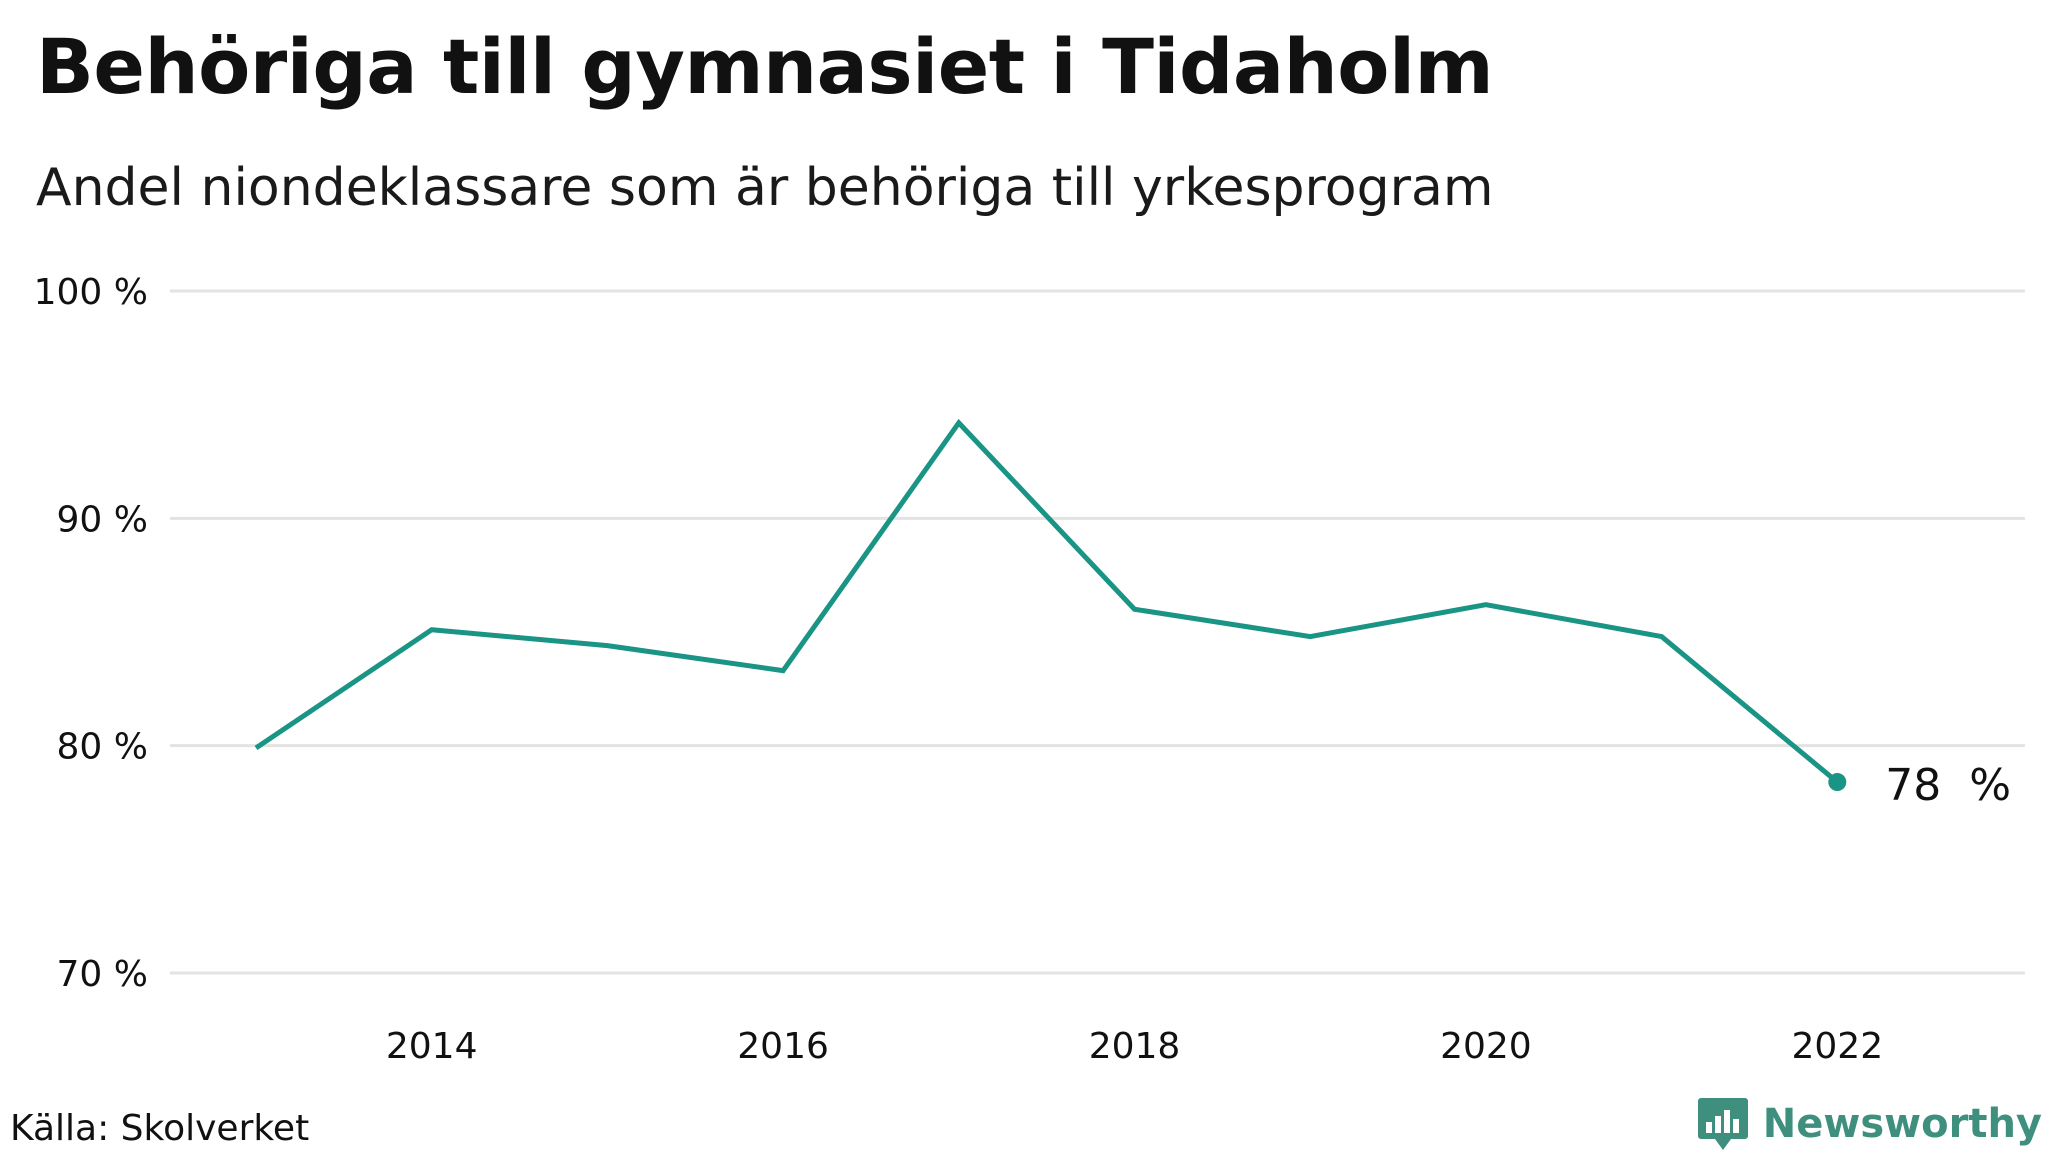  Describe the element at coordinates (160, 1128) in the screenshot. I see `source-note: Källa: Skolverket` at that location.